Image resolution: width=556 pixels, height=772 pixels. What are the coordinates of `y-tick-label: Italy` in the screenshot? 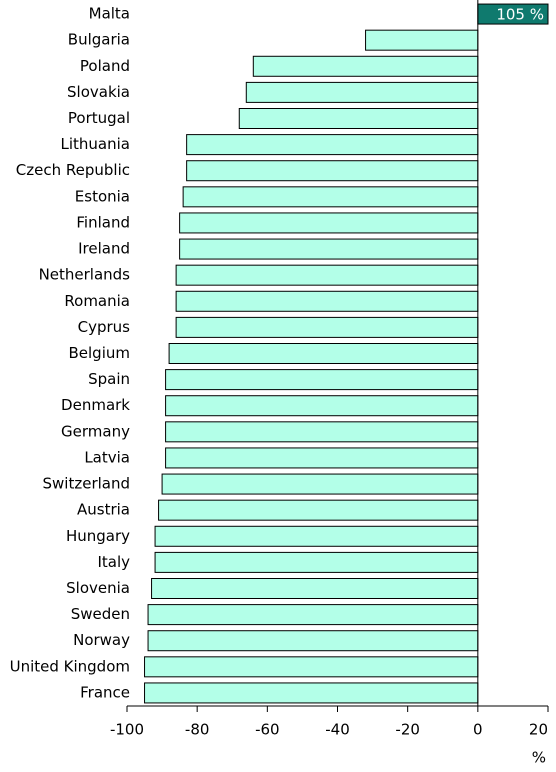 It's located at (113, 562).